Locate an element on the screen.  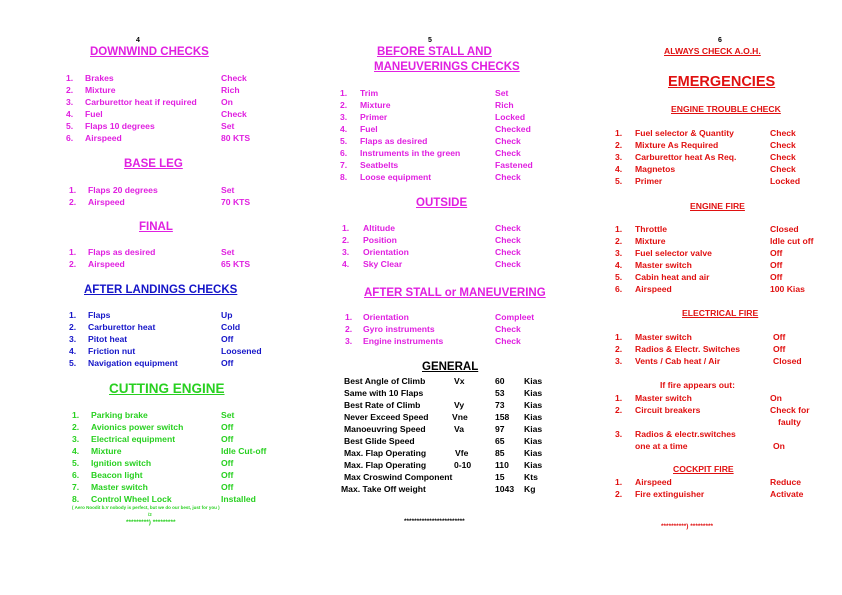
section-title-before-stall-2: MANEUVERINGS CHECKS is located at coordinates (447, 67).